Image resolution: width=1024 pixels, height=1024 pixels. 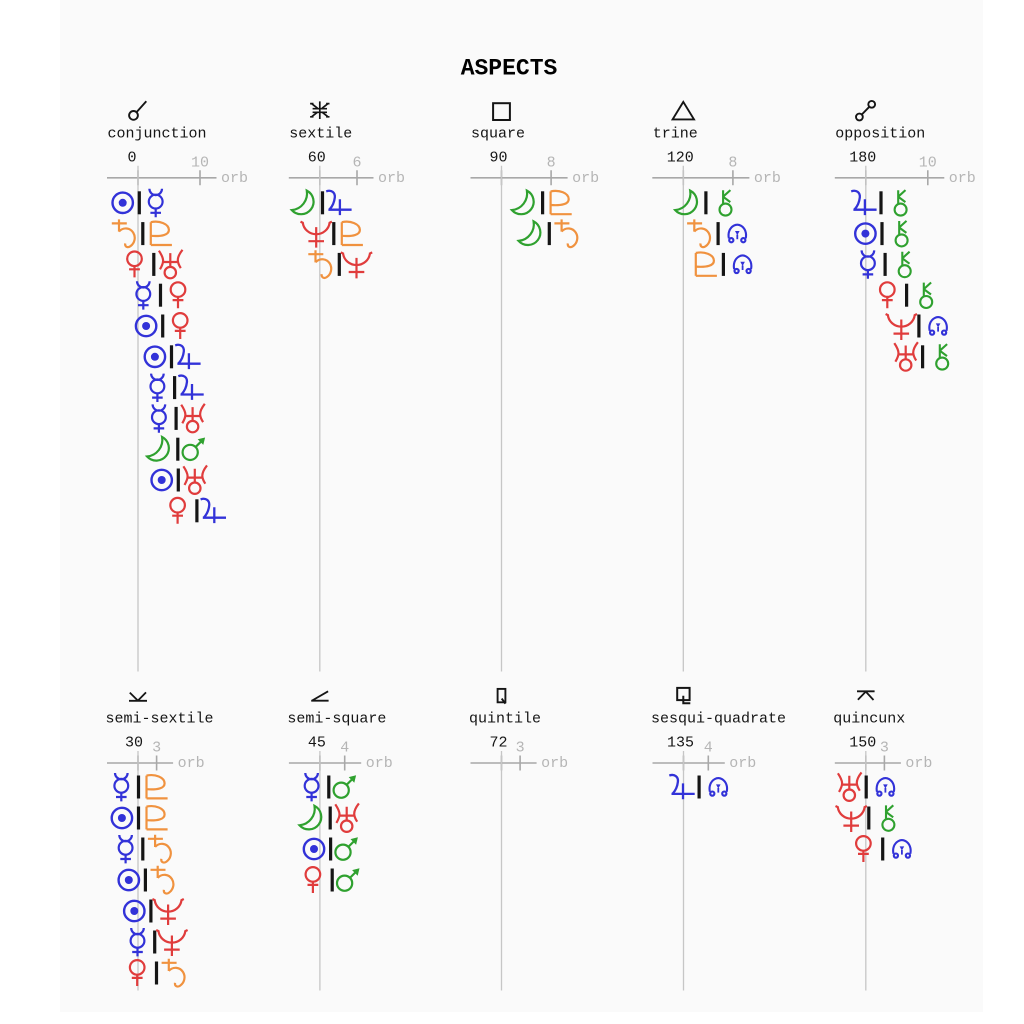 I want to click on svg-text: quintile, so click(x=505, y=719).